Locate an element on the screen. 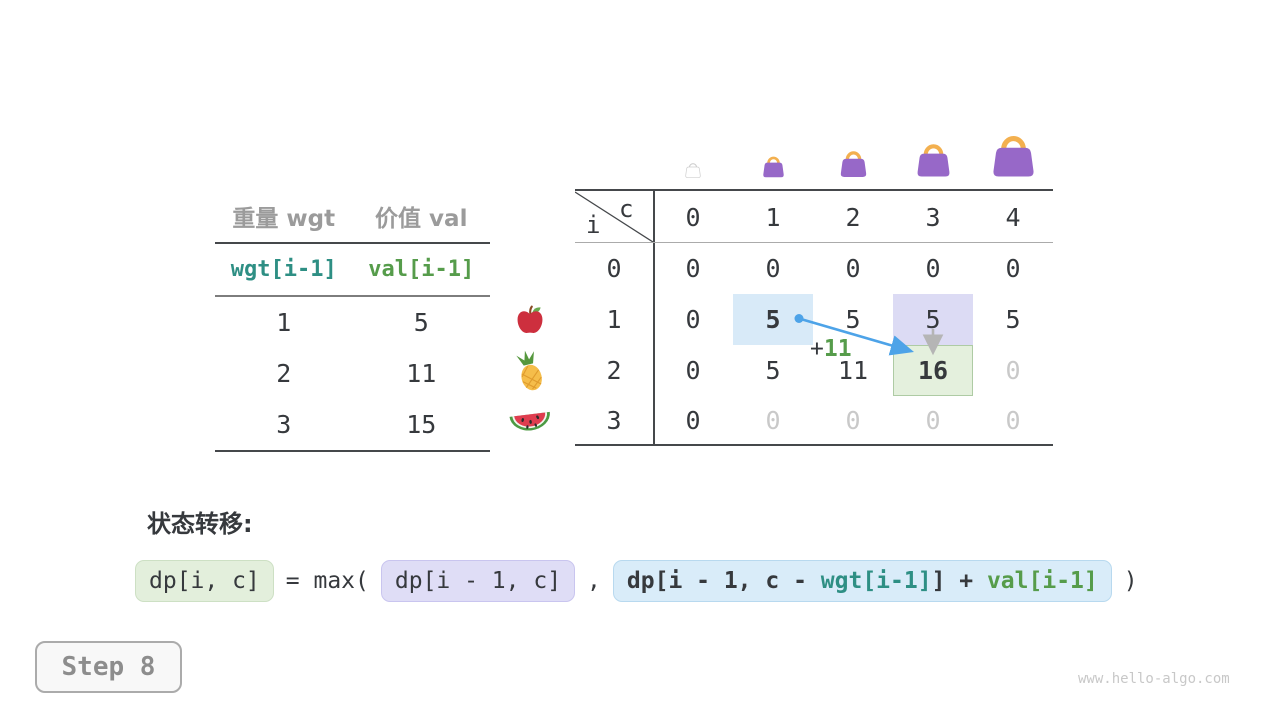 The image size is (1280, 720). formula-part: val[i-1] is located at coordinates (1042, 581).